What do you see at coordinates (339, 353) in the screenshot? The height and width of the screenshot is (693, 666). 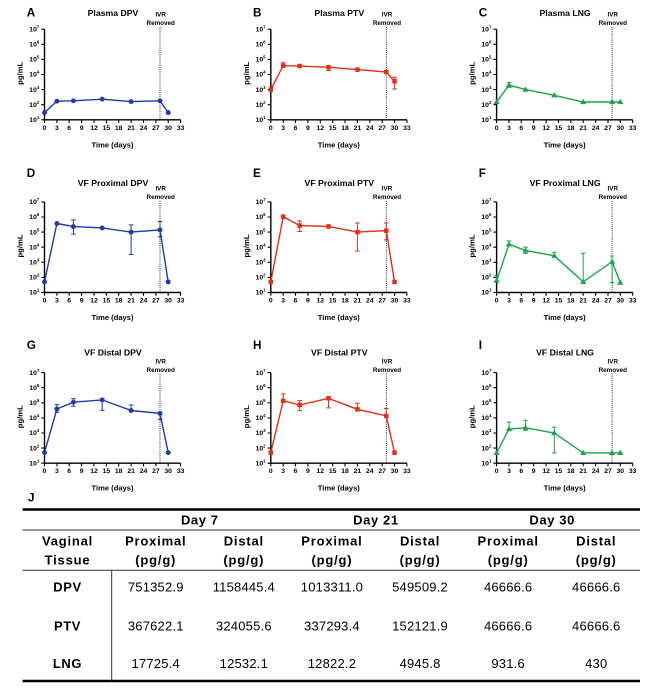 I see `svg-text: VF Distal PTV` at bounding box center [339, 353].